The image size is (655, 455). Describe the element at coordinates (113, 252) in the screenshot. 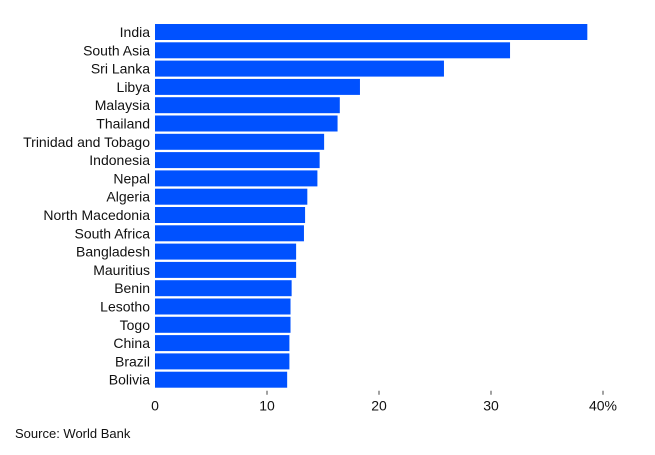

I see `category-label-bangladesh: Bangladesh` at that location.